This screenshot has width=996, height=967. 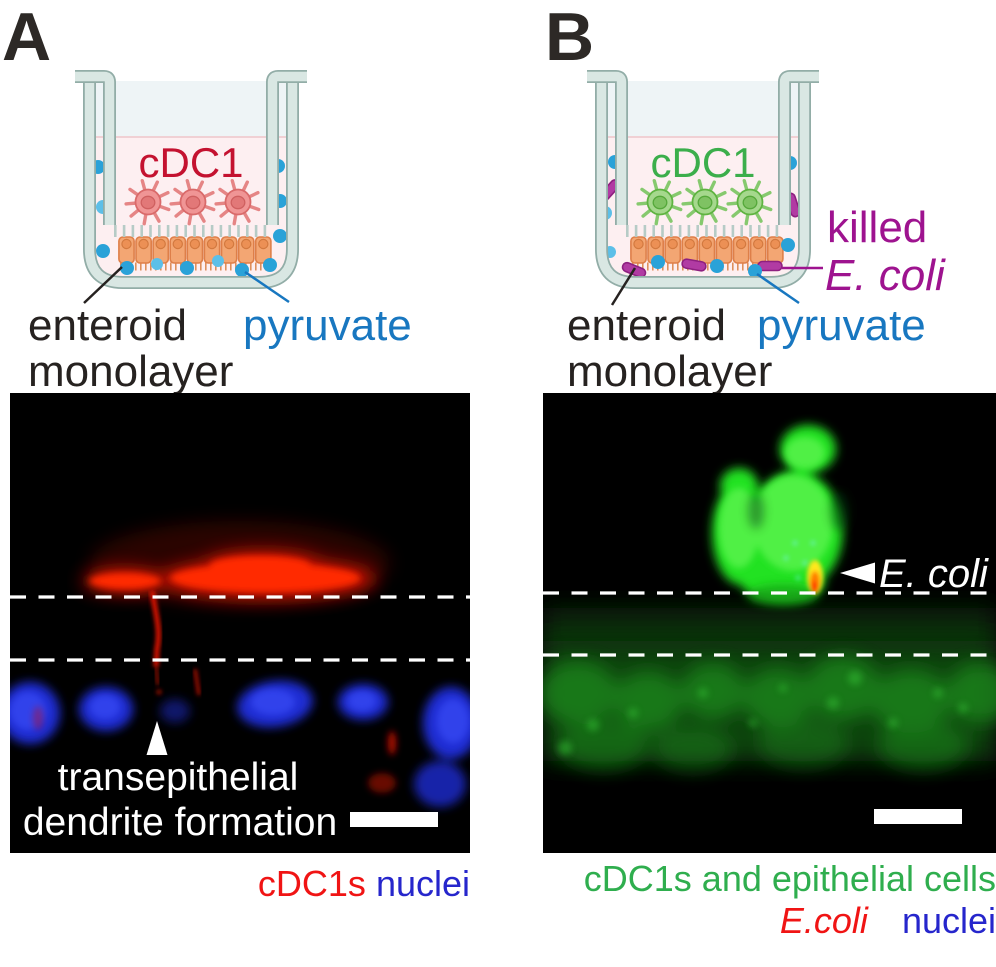 I want to click on killed-ecoli-label-line2: E. coli, so click(x=885, y=275).